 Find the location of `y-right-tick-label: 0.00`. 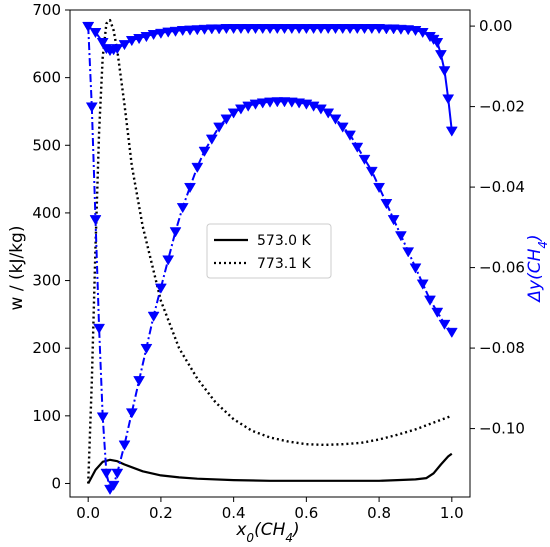

y-right-tick-label: 0.00 is located at coordinates (495, 26).